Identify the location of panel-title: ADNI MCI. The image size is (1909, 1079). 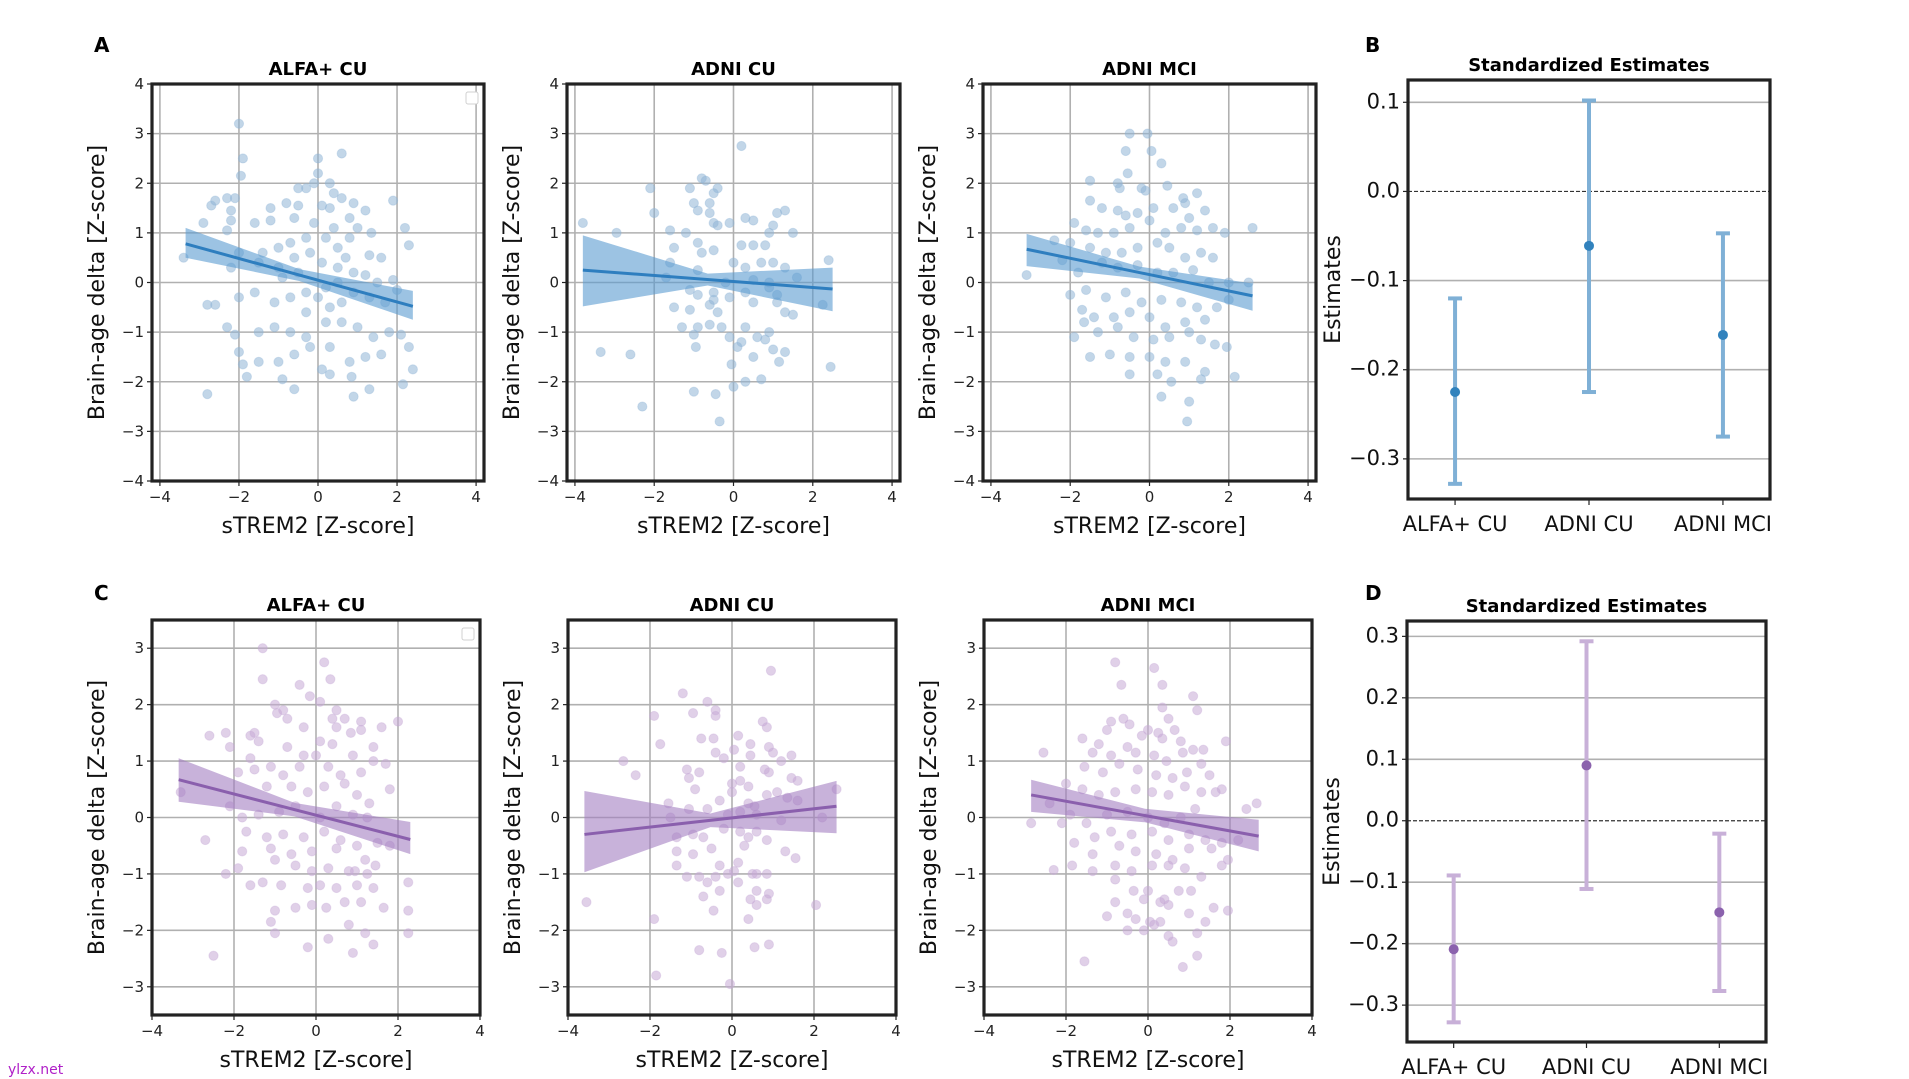
(1148, 605).